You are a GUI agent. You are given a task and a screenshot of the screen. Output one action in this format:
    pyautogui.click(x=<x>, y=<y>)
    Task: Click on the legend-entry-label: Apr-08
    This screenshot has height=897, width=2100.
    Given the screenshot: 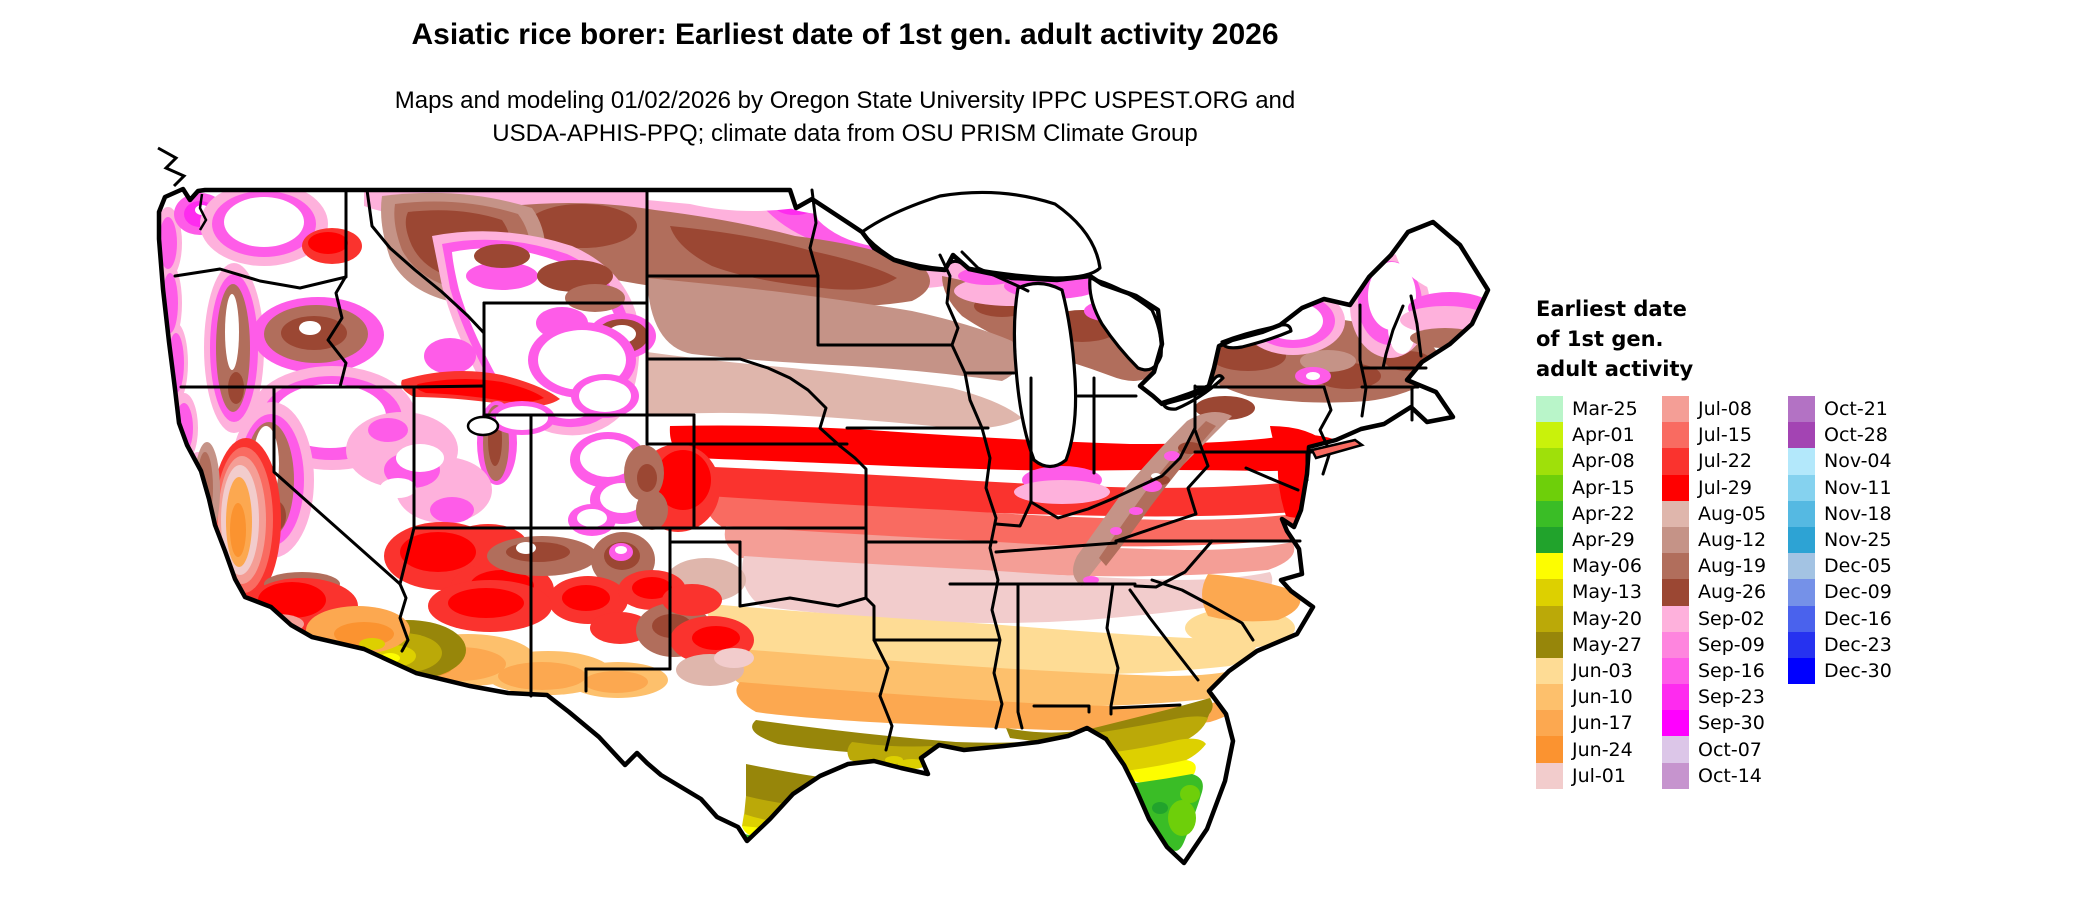 What is the action you would take?
    pyautogui.click(x=1603, y=461)
    